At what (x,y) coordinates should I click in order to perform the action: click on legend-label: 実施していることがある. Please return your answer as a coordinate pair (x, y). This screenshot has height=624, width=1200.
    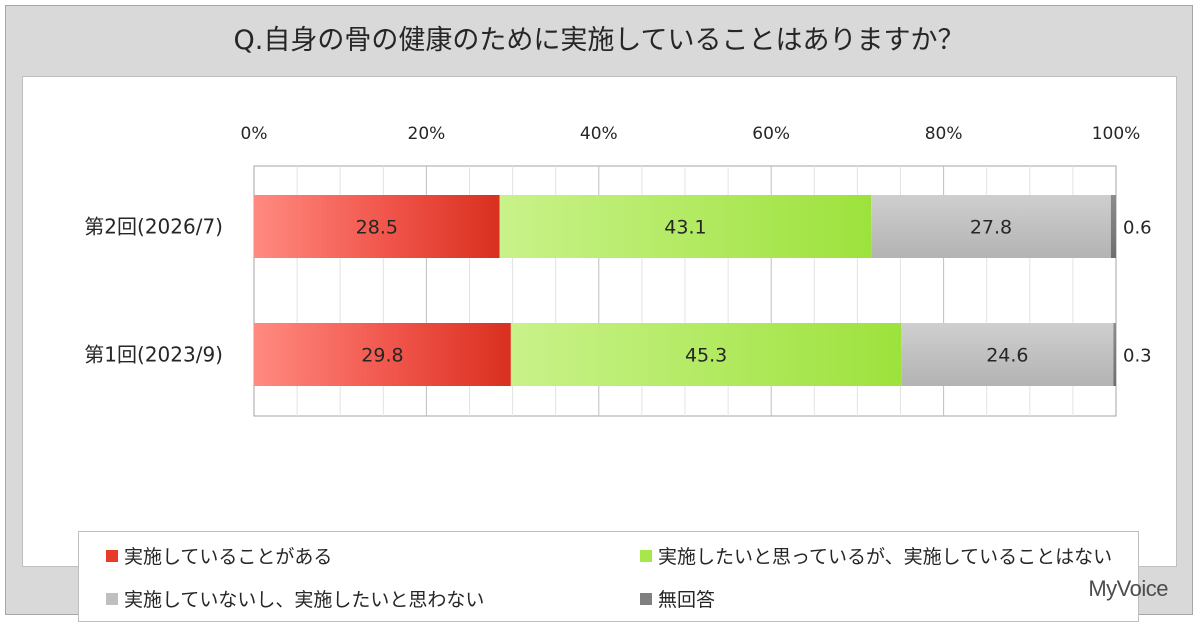
    Looking at the image, I should click on (228, 557).